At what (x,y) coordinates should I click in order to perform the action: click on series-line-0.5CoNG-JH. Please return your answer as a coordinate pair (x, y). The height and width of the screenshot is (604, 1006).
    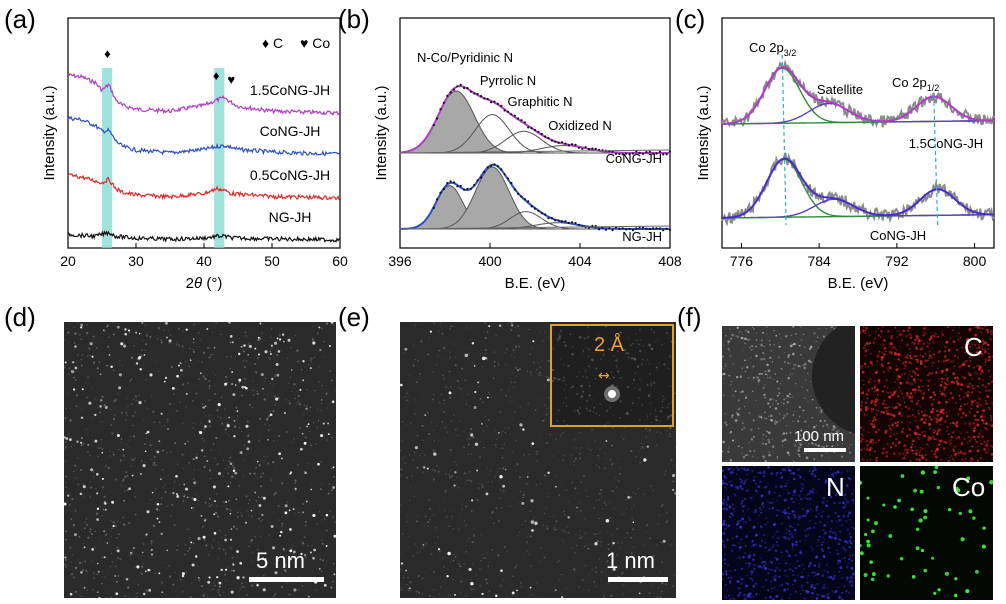
    Looking at the image, I should click on (204, 187).